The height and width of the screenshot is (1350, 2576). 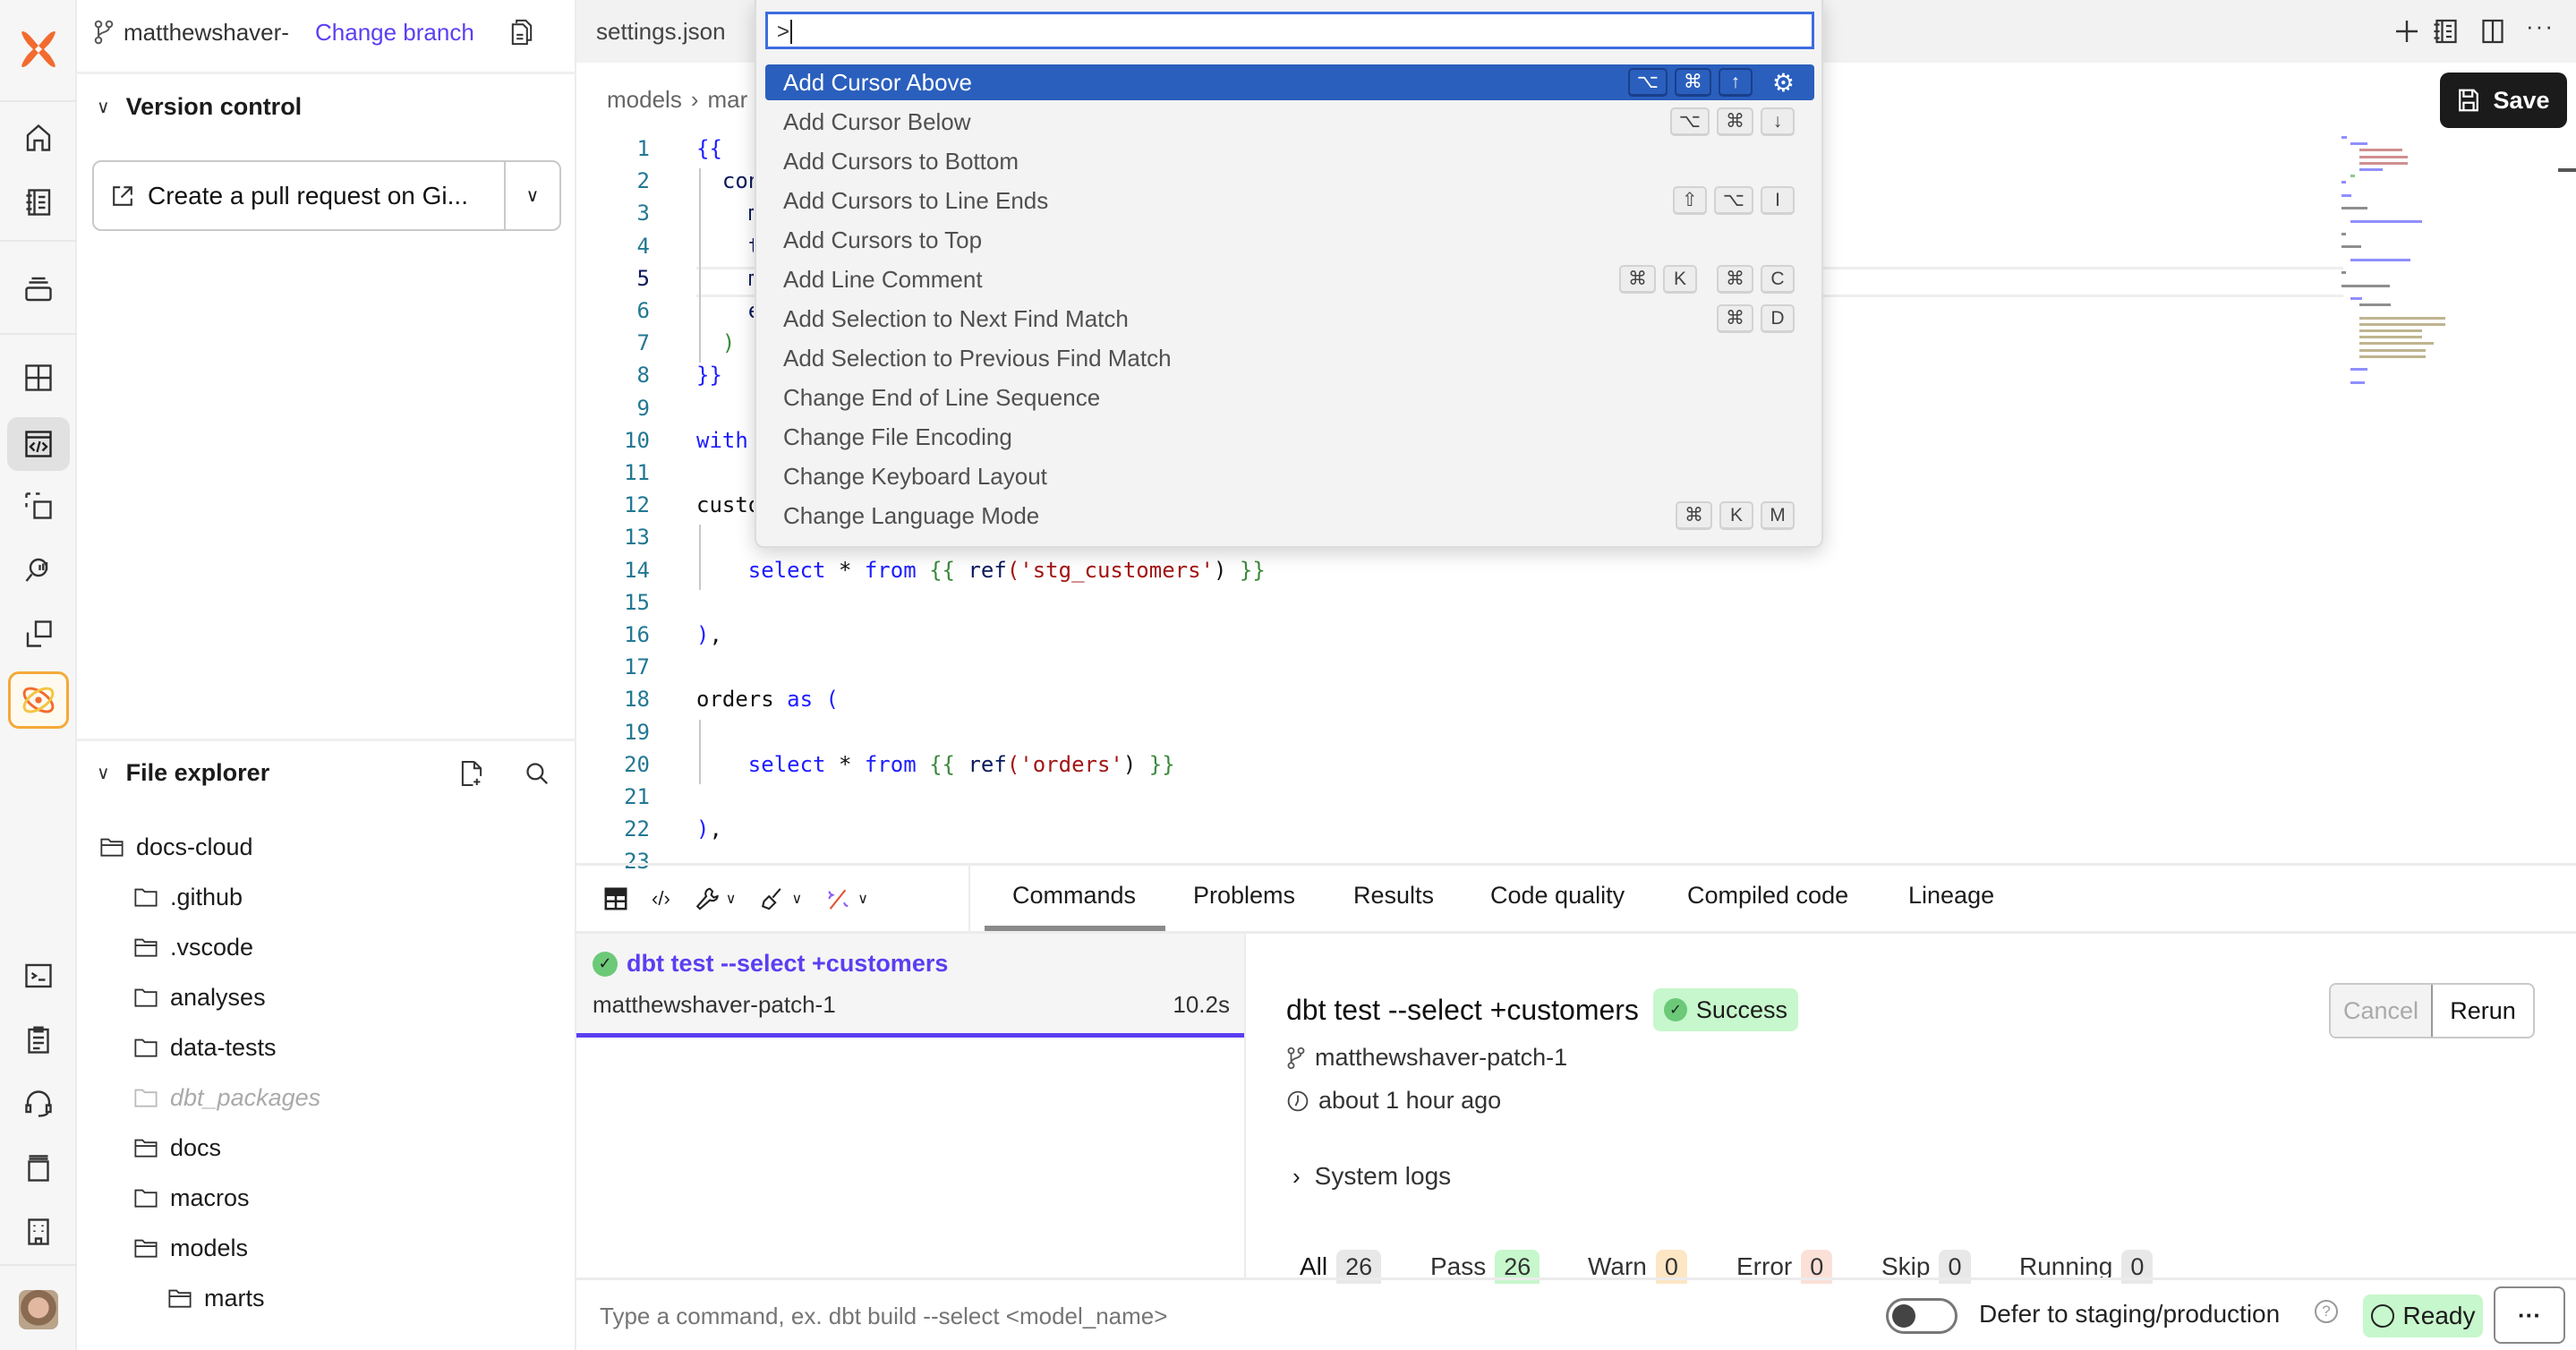 What do you see at coordinates (2406, 32) in the screenshot?
I see `add-tab-icon` at bounding box center [2406, 32].